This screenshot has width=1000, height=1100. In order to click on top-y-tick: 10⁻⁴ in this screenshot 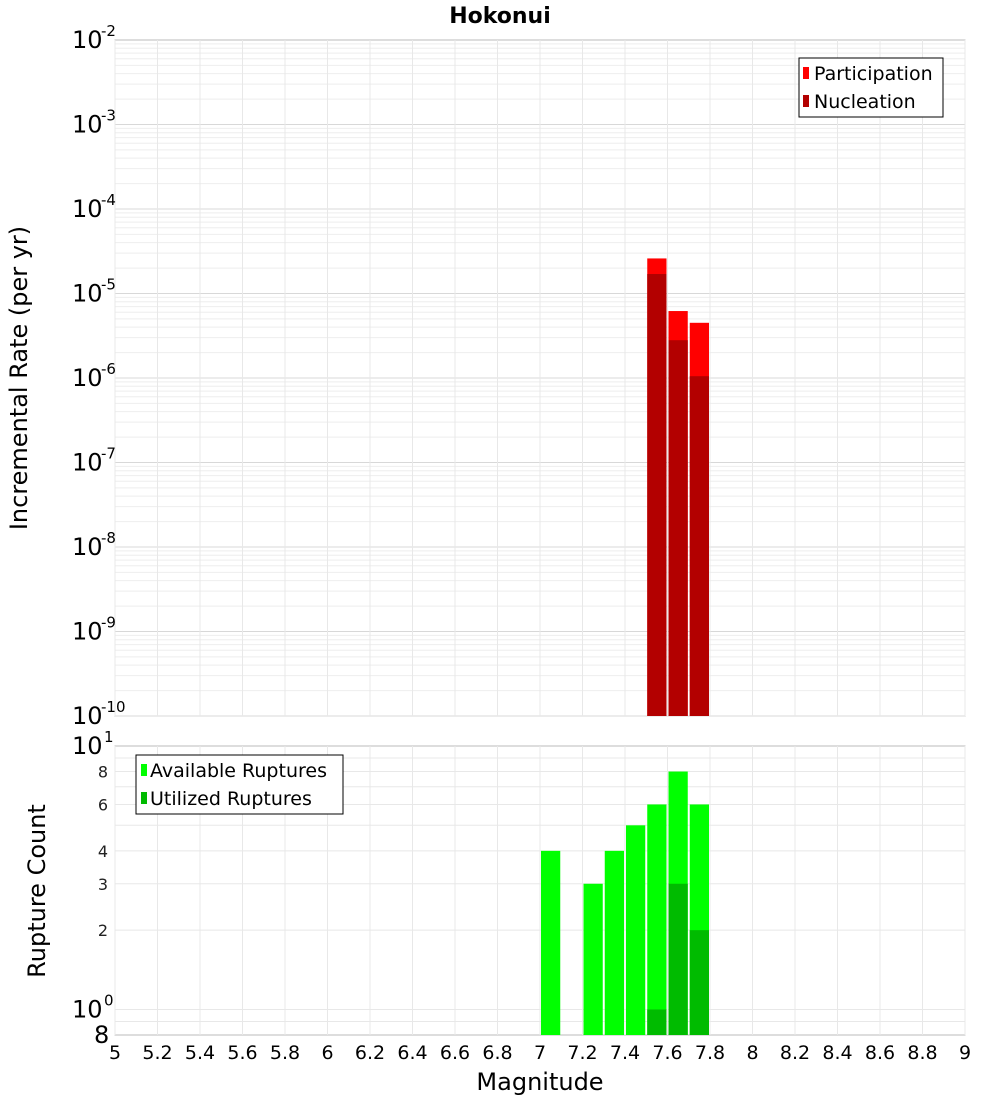, I will do `click(94, 207)`.